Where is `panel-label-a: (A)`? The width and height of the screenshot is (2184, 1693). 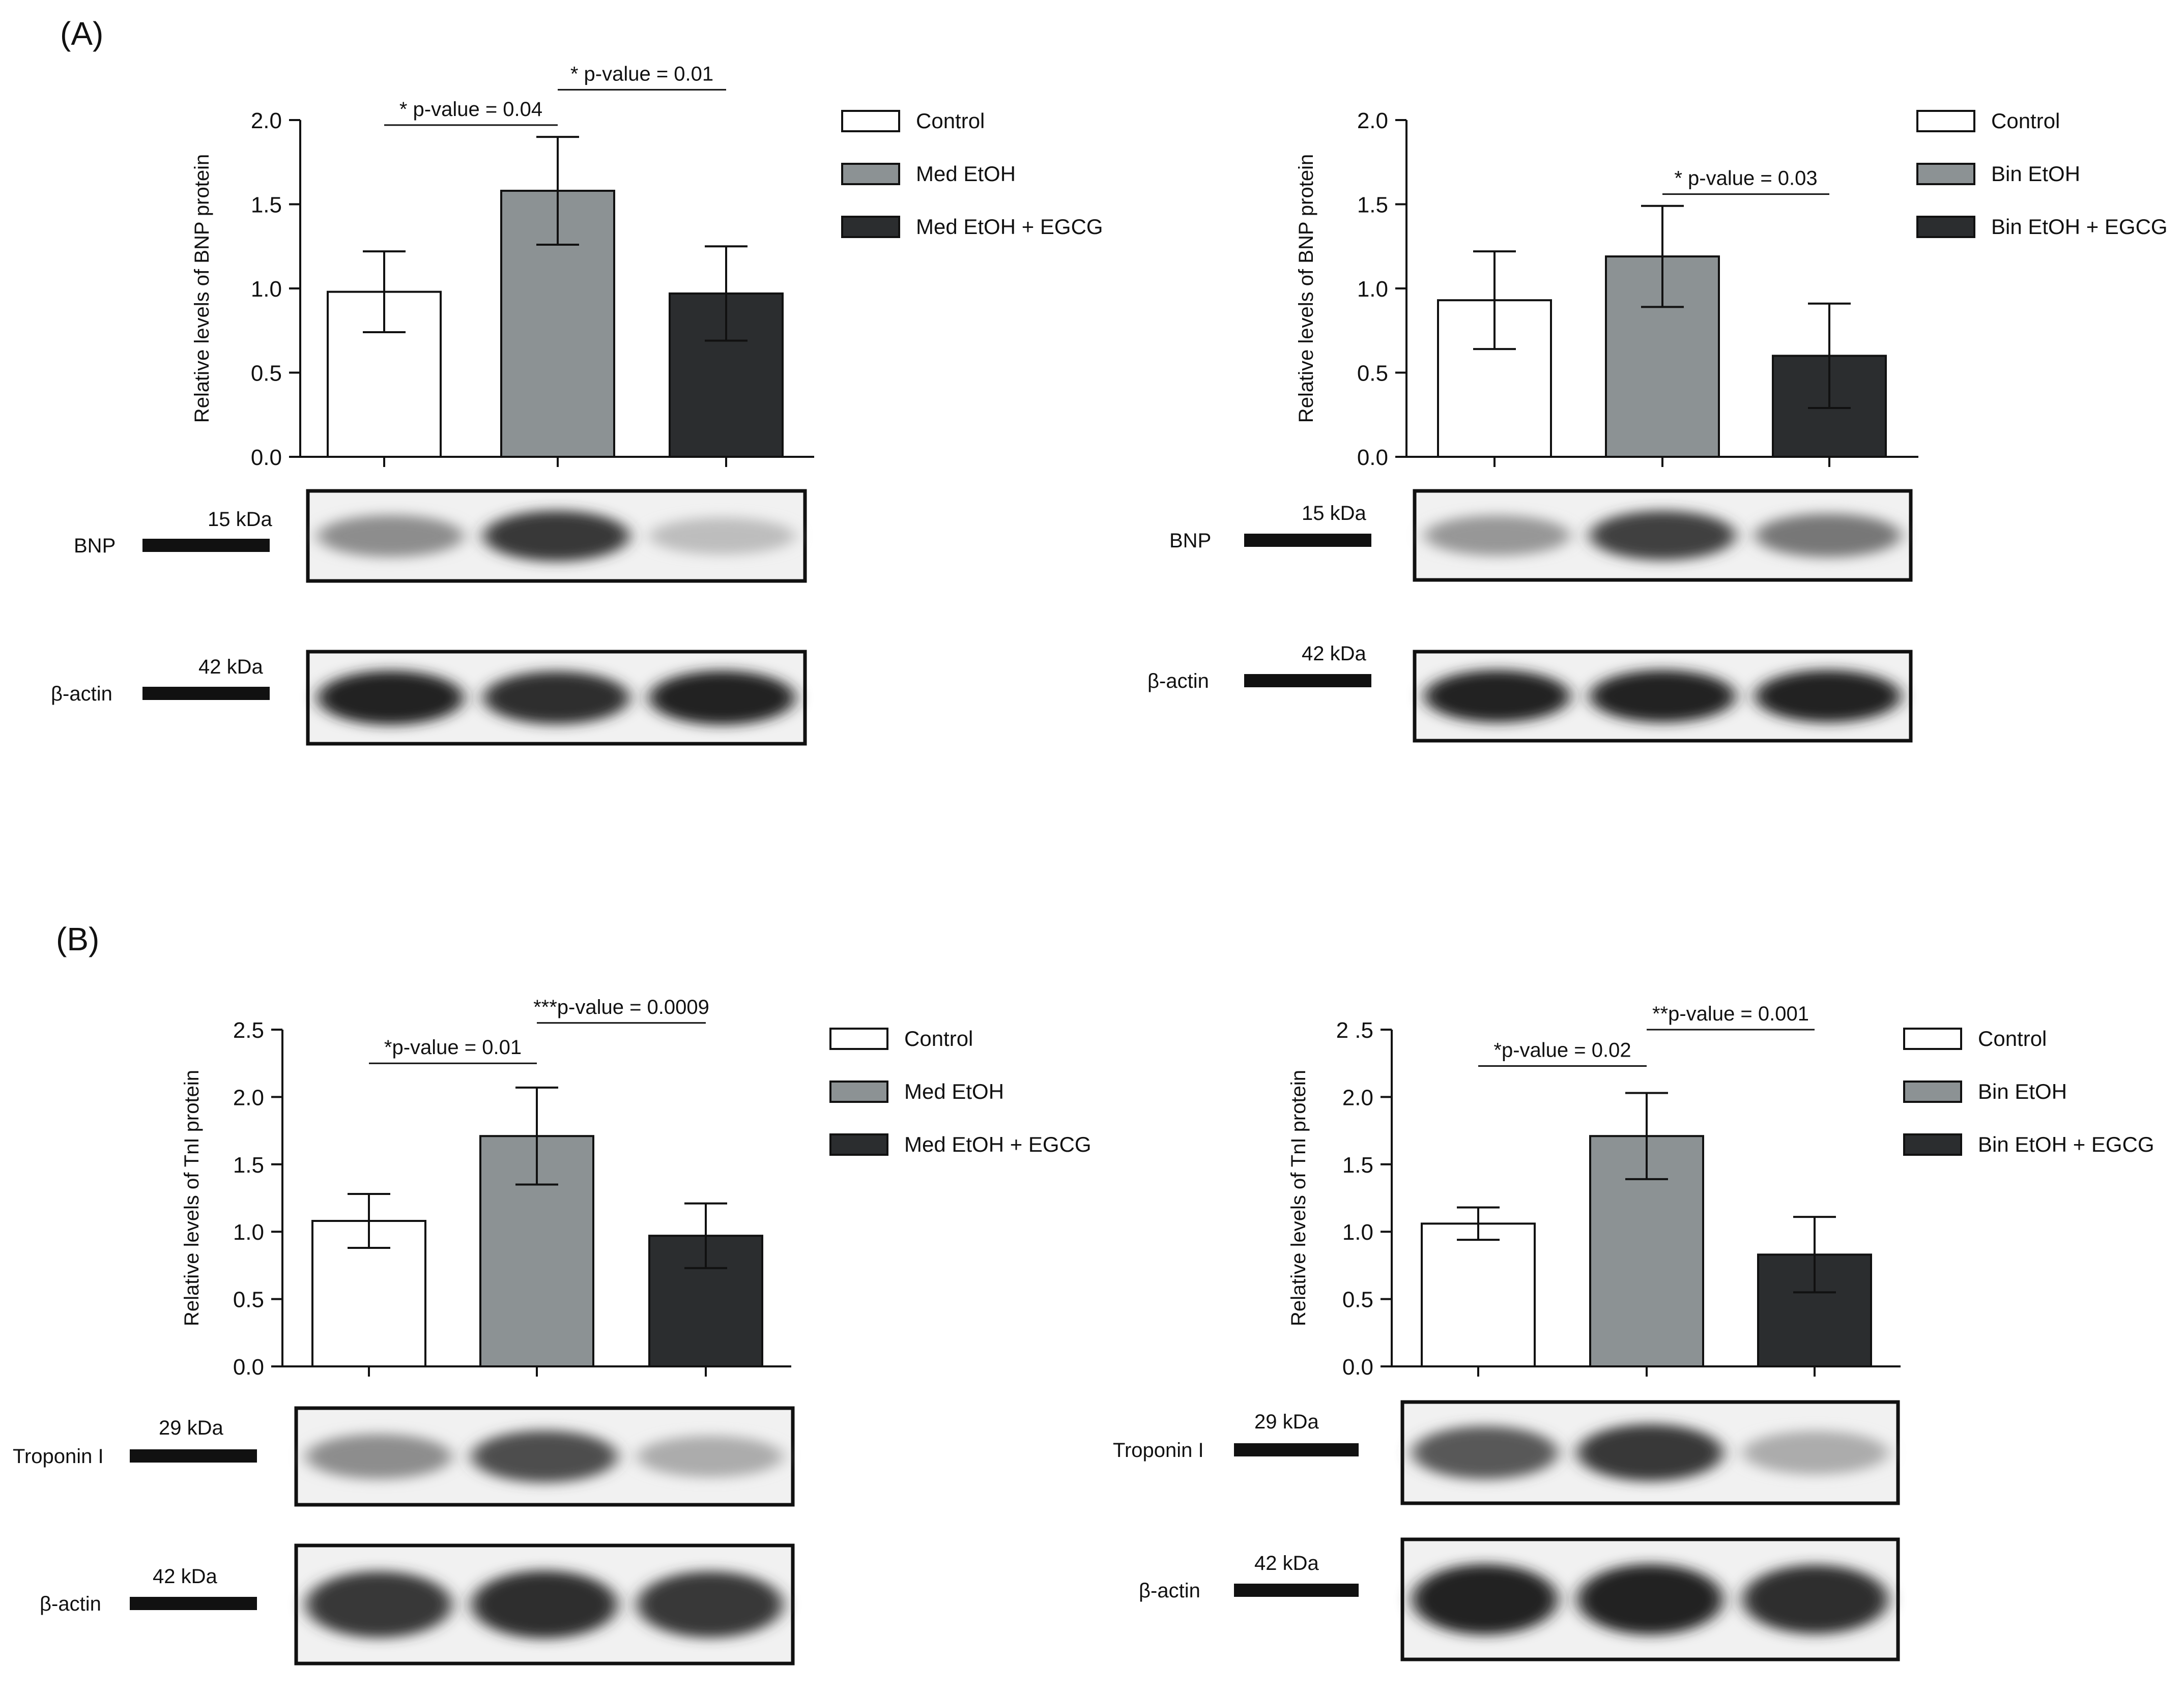
panel-label-a: (A) is located at coordinates (81, 33).